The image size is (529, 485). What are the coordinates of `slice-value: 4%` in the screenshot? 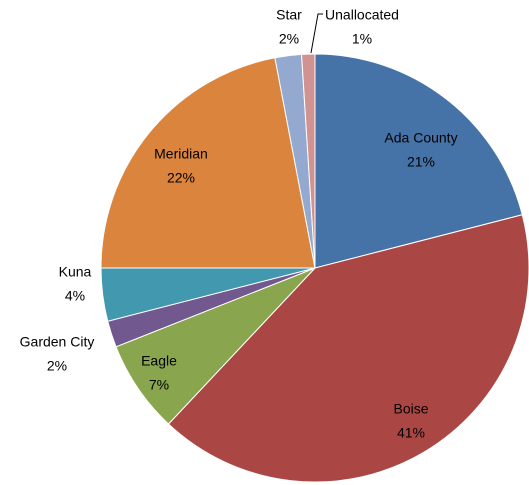 It's located at (75, 296).